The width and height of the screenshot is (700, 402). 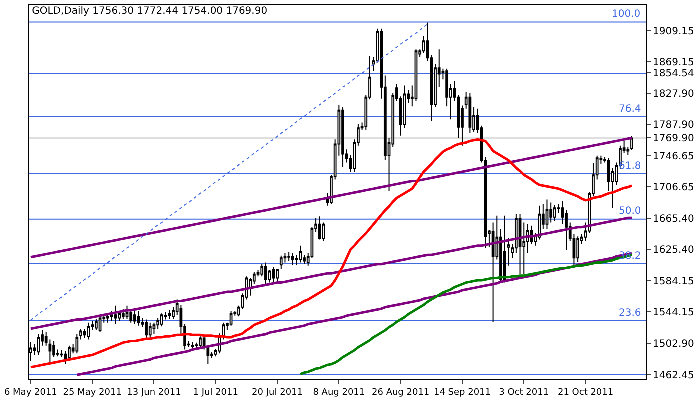 I want to click on annotation: 100.0, so click(x=626, y=14).